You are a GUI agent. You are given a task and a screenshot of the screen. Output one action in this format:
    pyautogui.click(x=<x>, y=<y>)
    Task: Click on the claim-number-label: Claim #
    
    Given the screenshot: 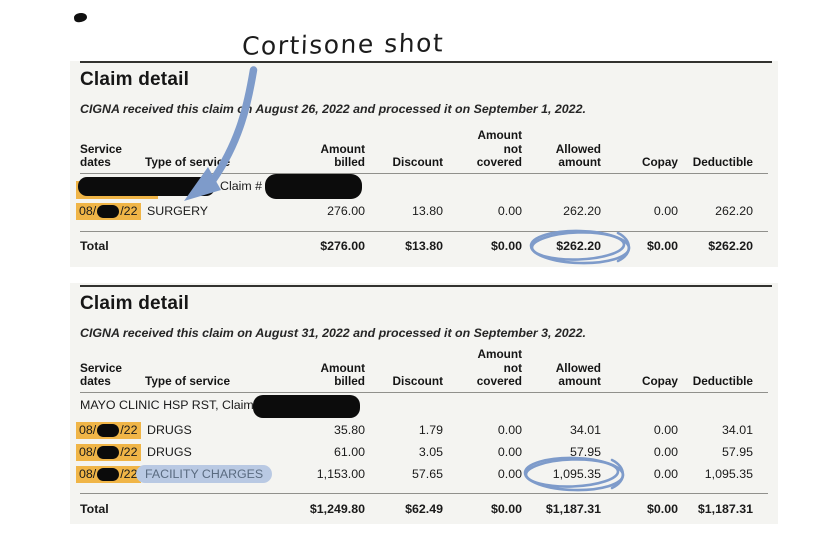 What is the action you would take?
    pyautogui.click(x=241, y=186)
    